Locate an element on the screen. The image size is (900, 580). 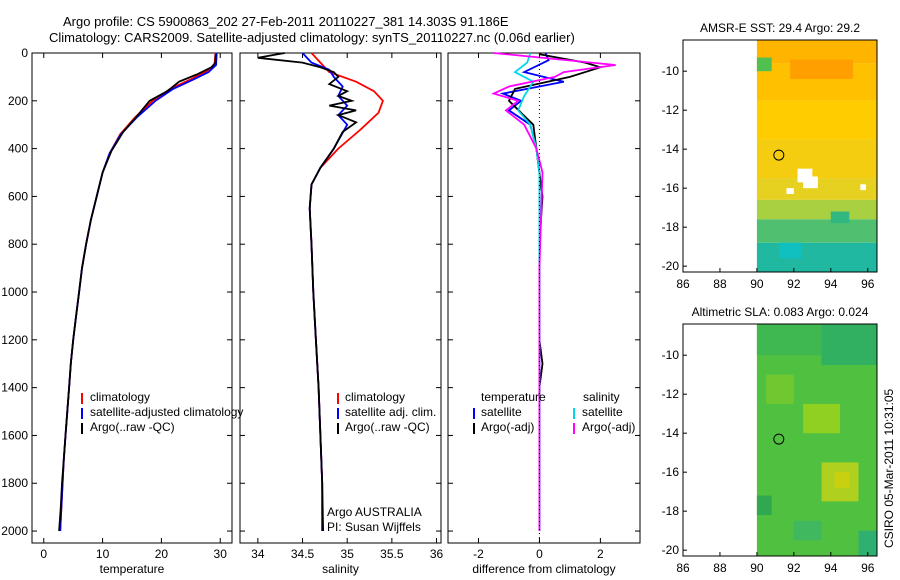
salinity-xtick-label: 35 is located at coordinates (348, 554).